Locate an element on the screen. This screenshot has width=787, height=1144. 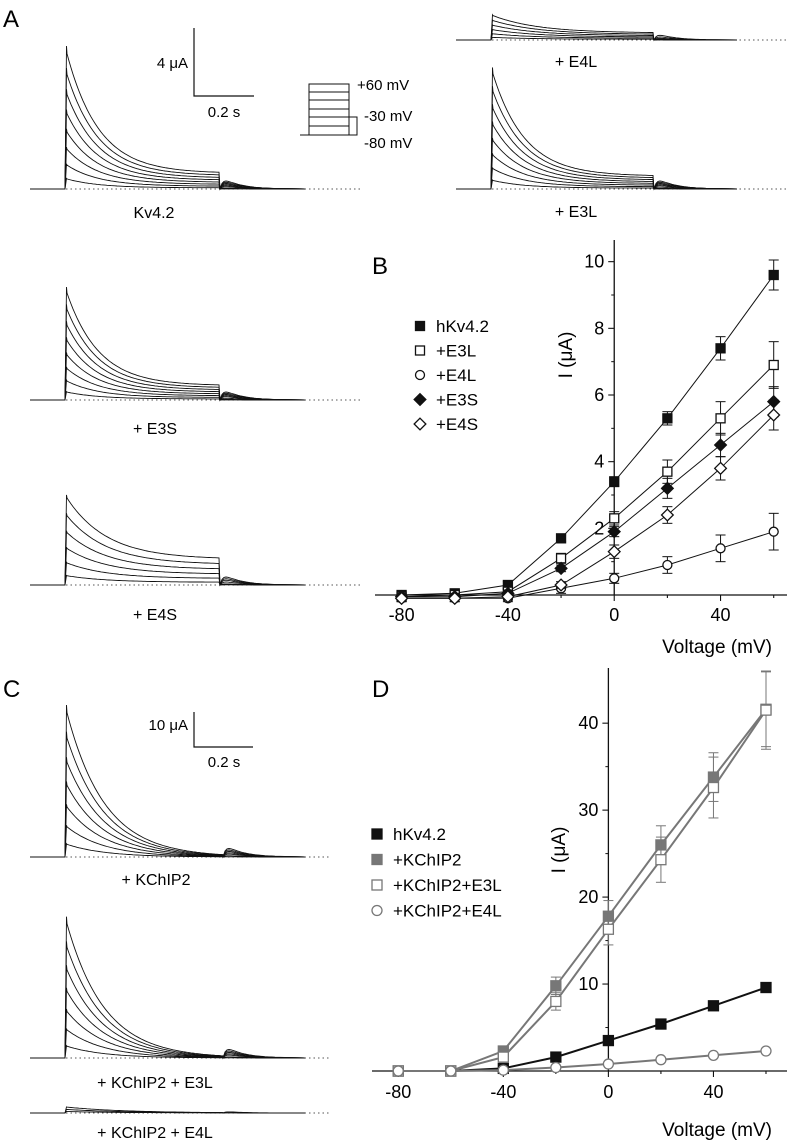
legend-label: +E3L is located at coordinates (456, 351).